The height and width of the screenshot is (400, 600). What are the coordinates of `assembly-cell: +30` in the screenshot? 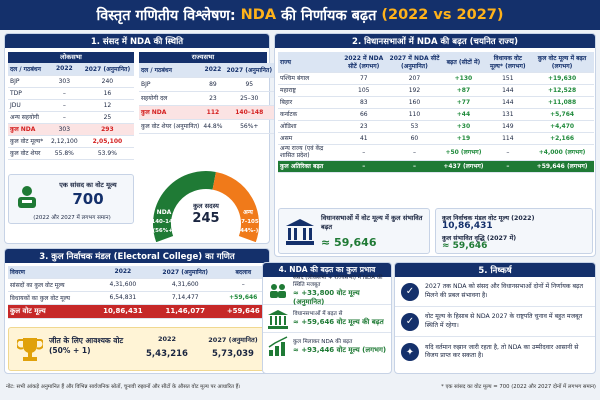 It's located at (463, 126).